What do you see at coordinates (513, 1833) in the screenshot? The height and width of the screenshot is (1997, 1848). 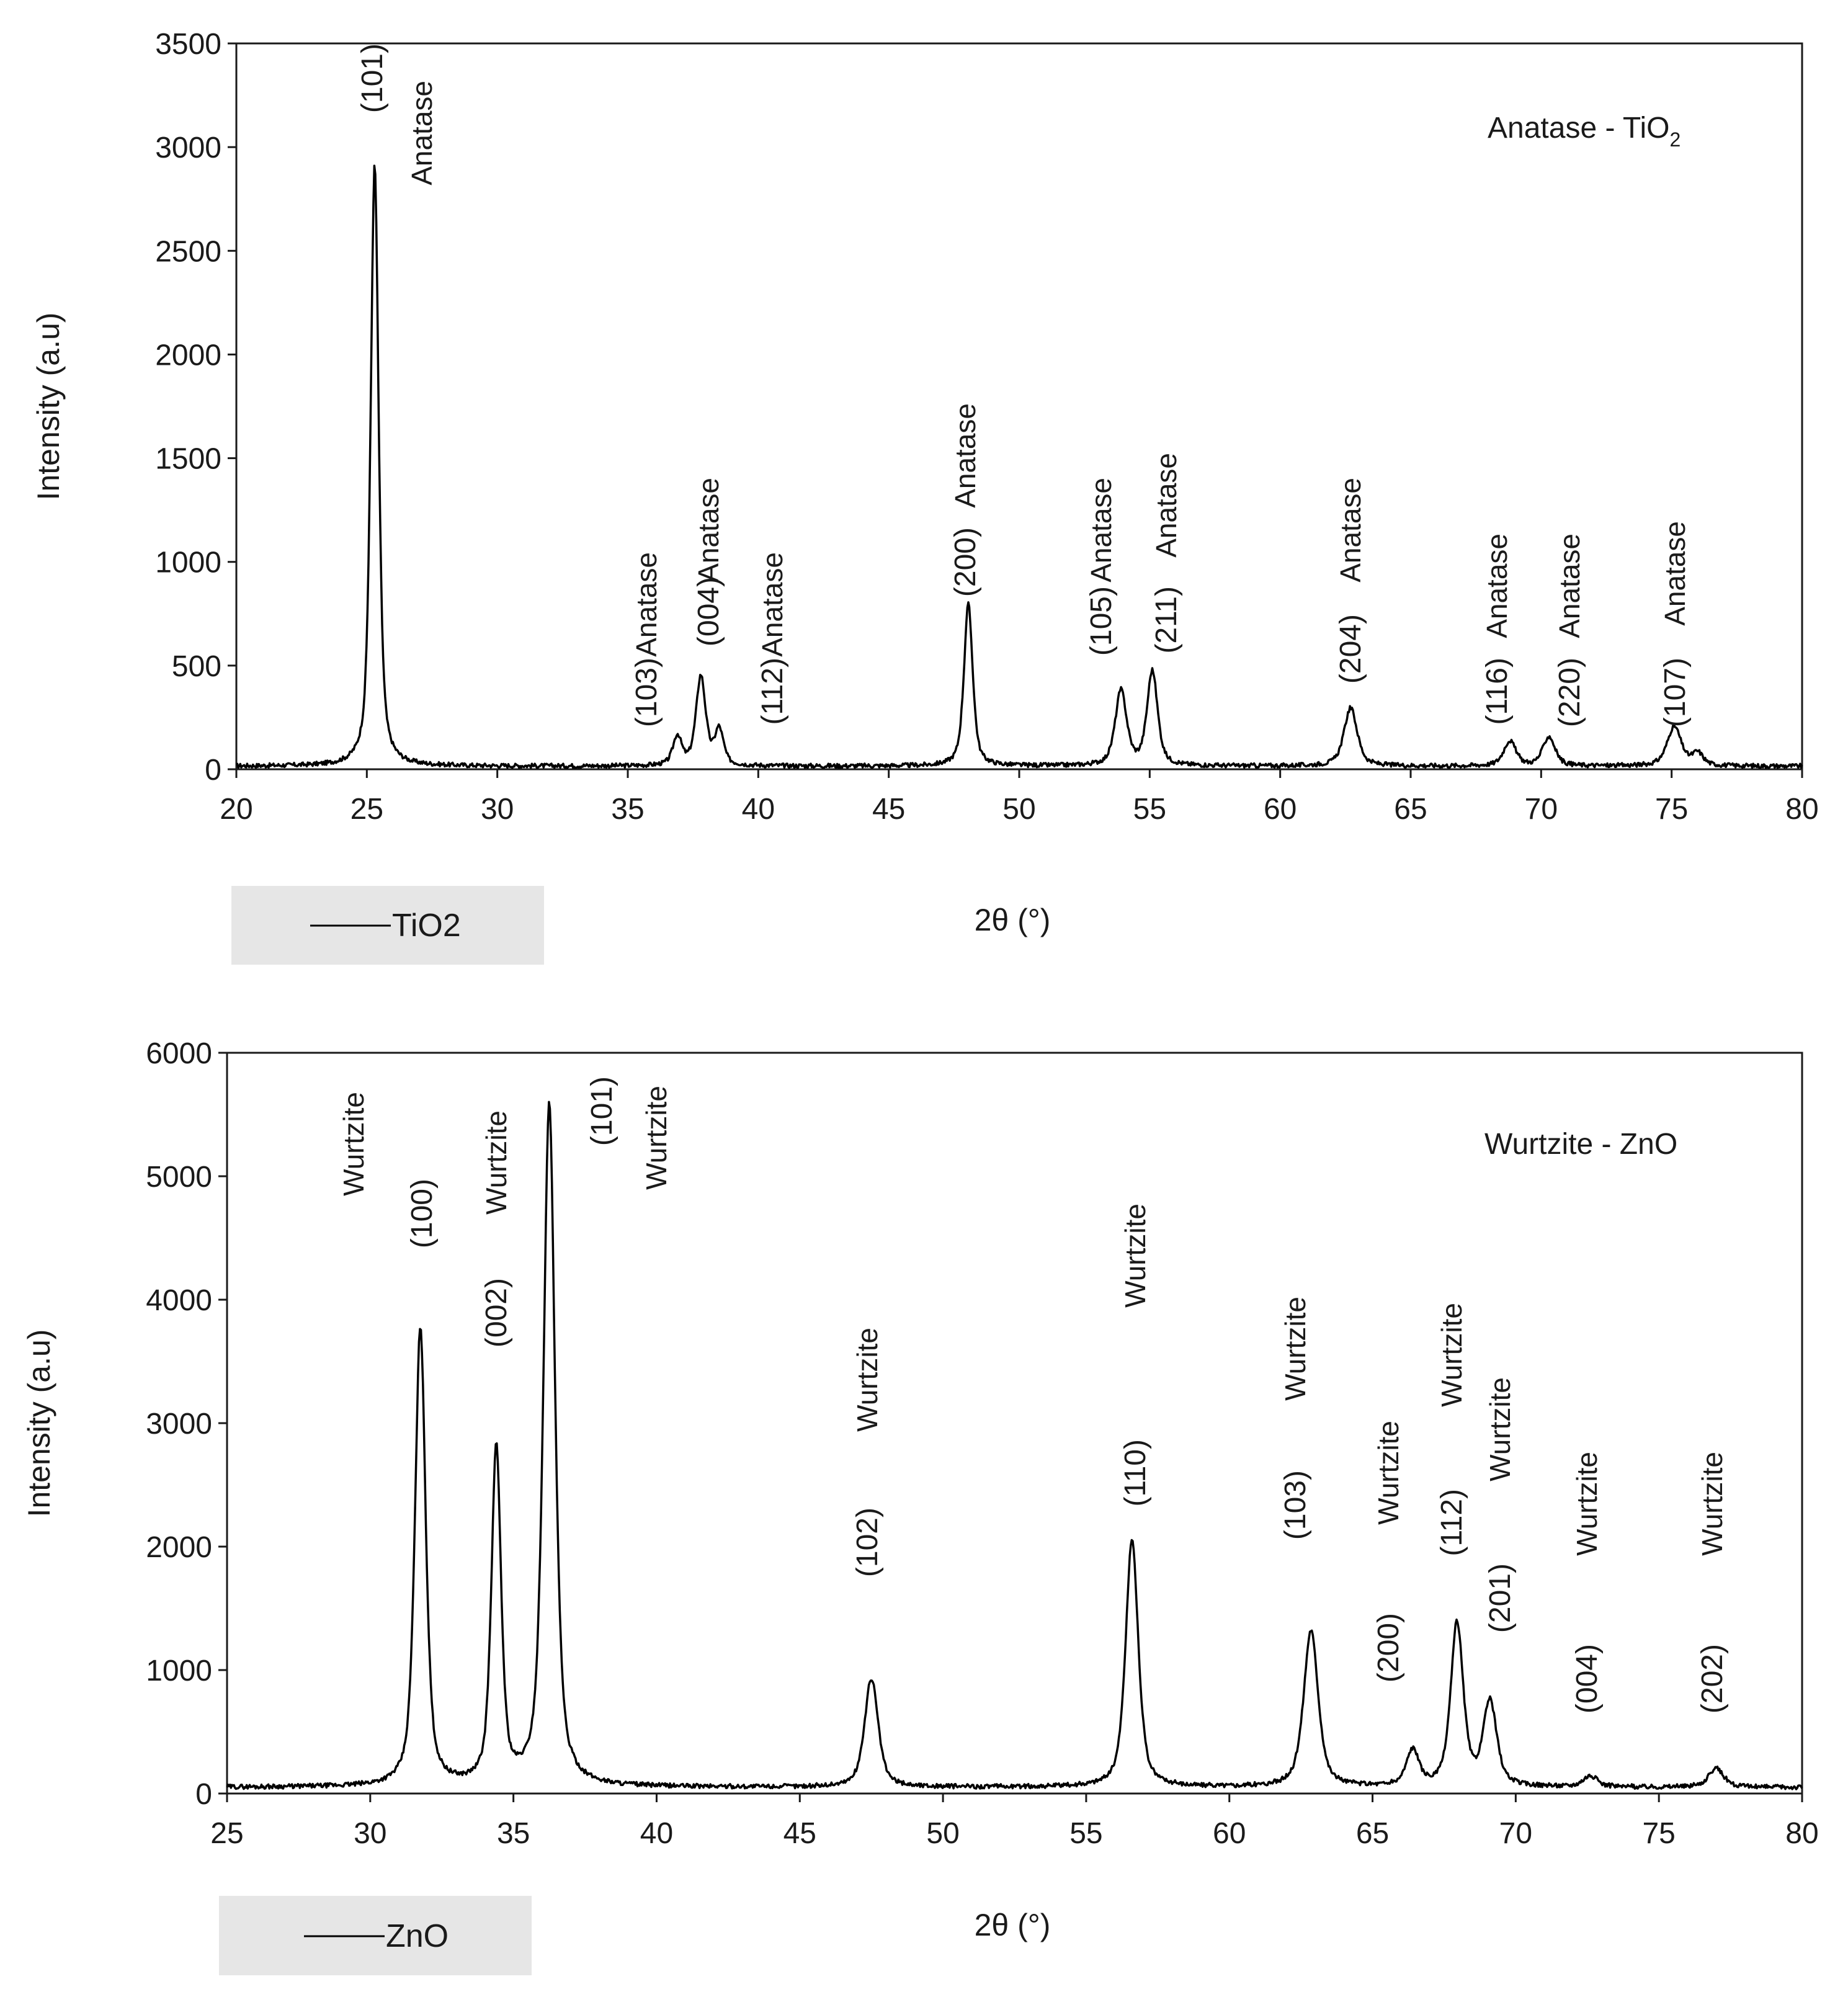 I see `zno-x-tick-label: 35` at bounding box center [513, 1833].